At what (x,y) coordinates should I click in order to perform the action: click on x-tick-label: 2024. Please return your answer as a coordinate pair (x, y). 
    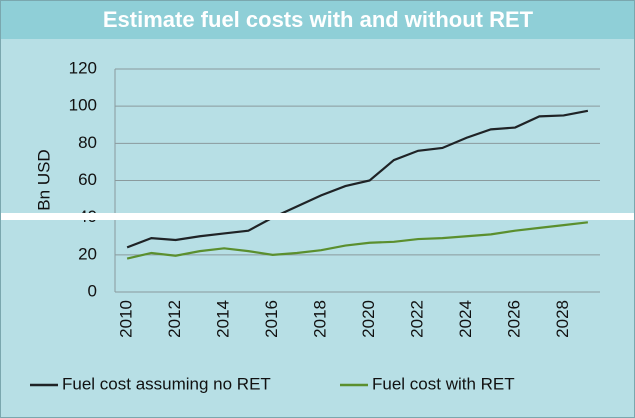
    Looking at the image, I should click on (465, 319).